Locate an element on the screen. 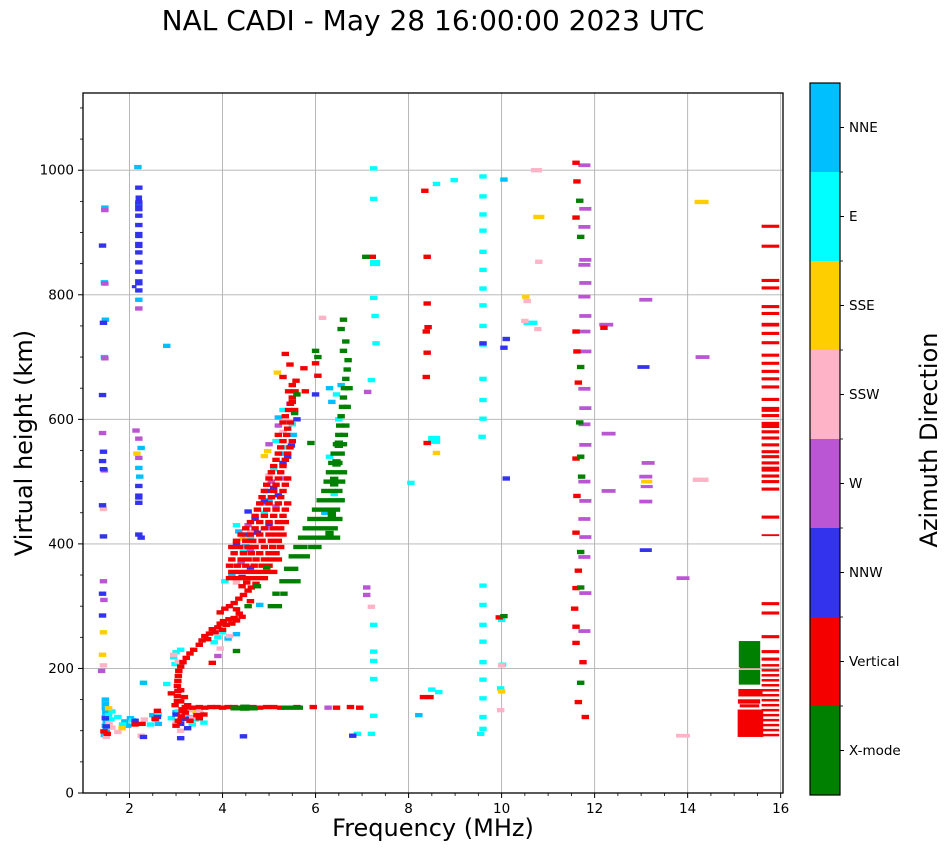 The height and width of the screenshot is (856, 951). y-axis-label: Virtual height (km) is located at coordinates (24, 443).